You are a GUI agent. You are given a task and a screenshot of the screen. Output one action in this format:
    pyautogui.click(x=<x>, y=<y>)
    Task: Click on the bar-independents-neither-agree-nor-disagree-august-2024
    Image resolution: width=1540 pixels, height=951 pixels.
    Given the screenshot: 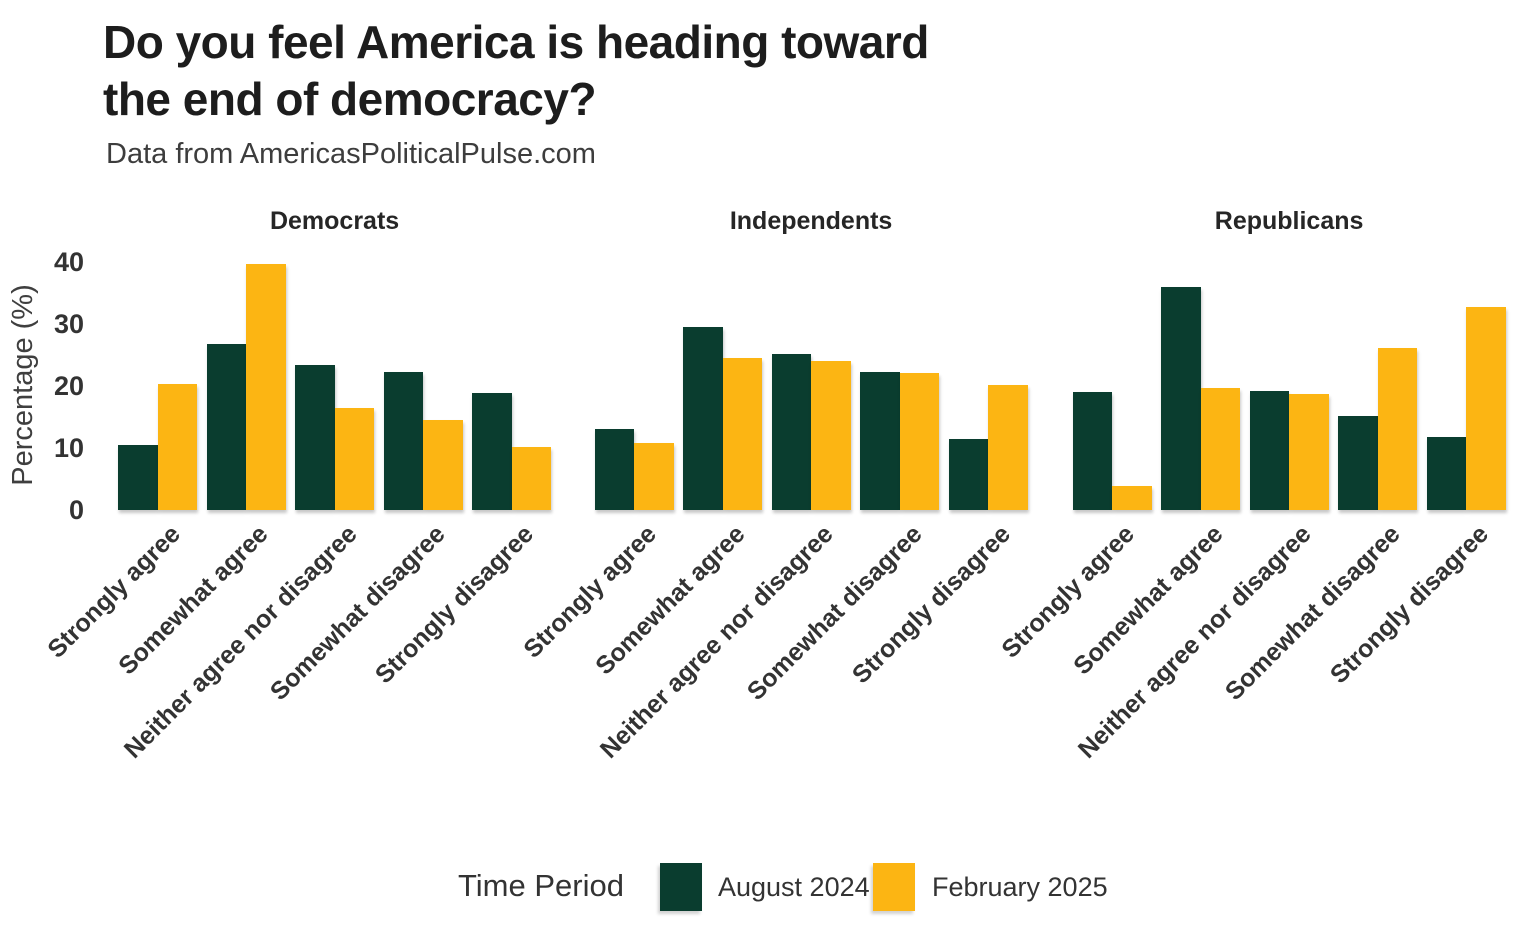 What is the action you would take?
    pyautogui.click(x=791, y=431)
    